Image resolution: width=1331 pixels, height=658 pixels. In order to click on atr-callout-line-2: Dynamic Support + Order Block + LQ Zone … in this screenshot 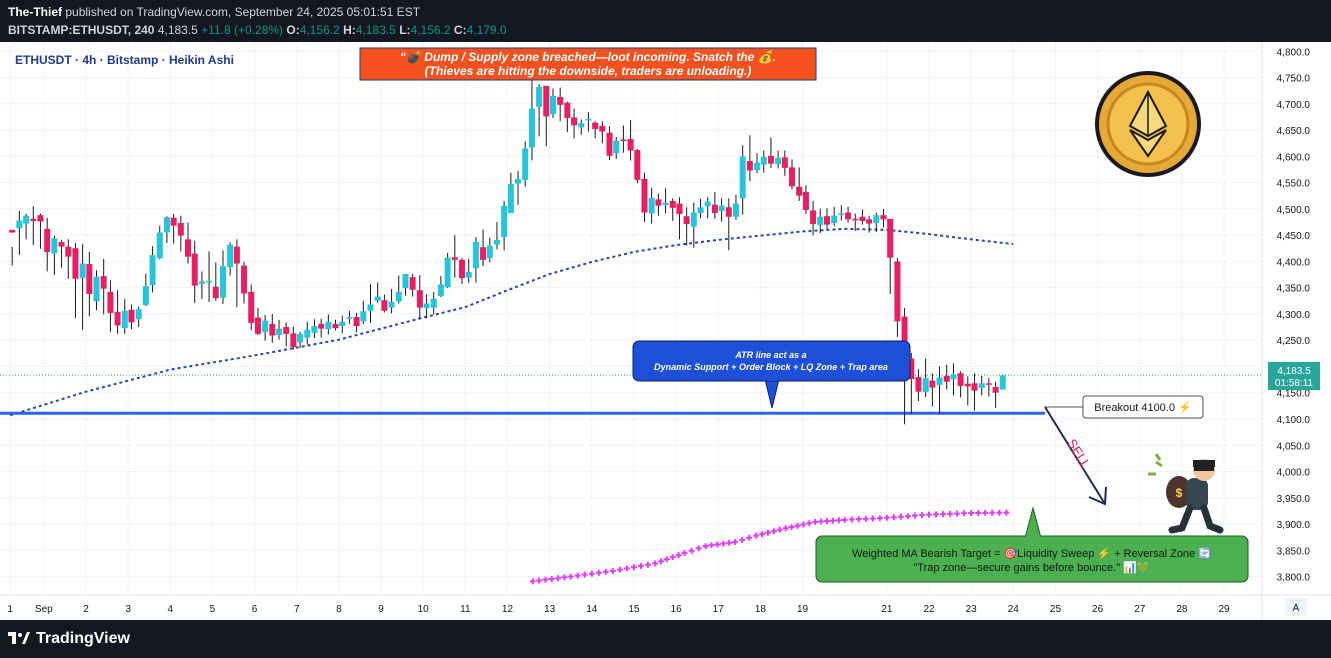, I will do `click(771, 367)`.